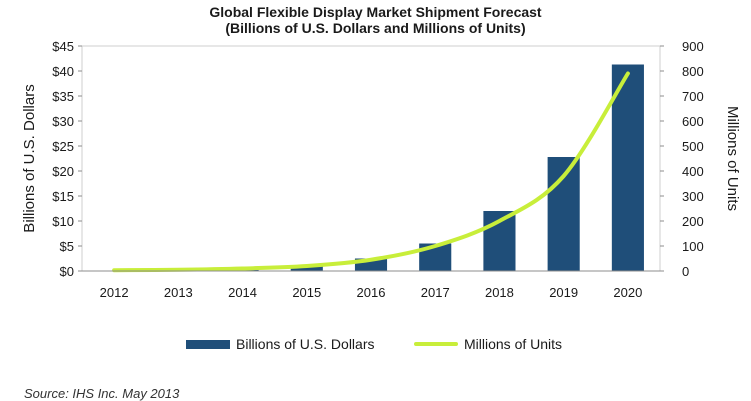  Describe the element at coordinates (693, 96) in the screenshot. I see `y2-tick-label: 700` at that location.